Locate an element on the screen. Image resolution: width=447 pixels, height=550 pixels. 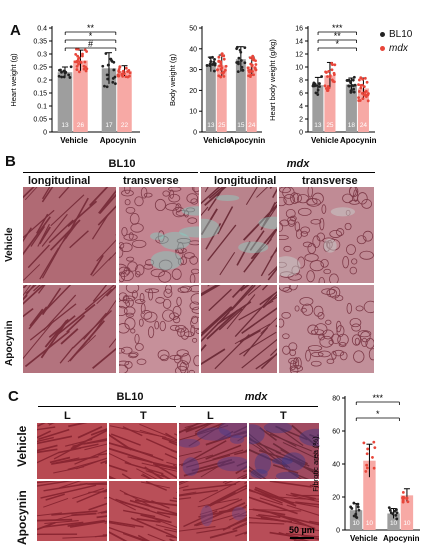
y-tick-label: 0.25 is located at coordinates (40, 68).